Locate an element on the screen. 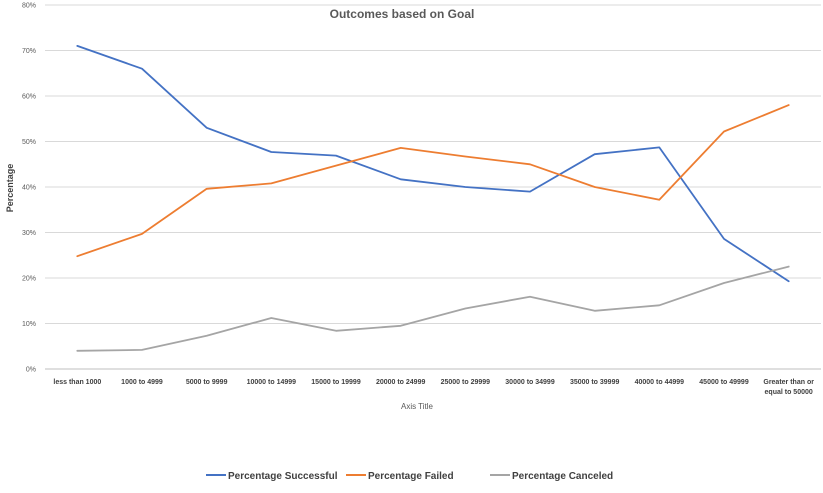  x-tick-label: 5000 to 9999 is located at coordinates (207, 382).